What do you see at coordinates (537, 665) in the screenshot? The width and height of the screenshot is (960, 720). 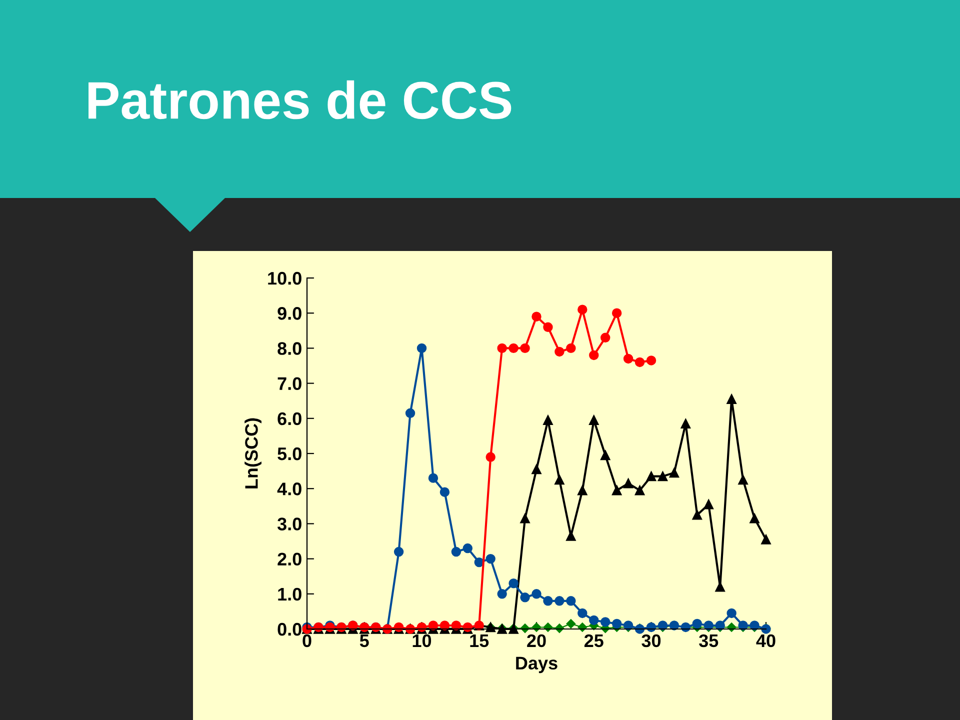 I see `x-axis-title: Days` at bounding box center [537, 665].